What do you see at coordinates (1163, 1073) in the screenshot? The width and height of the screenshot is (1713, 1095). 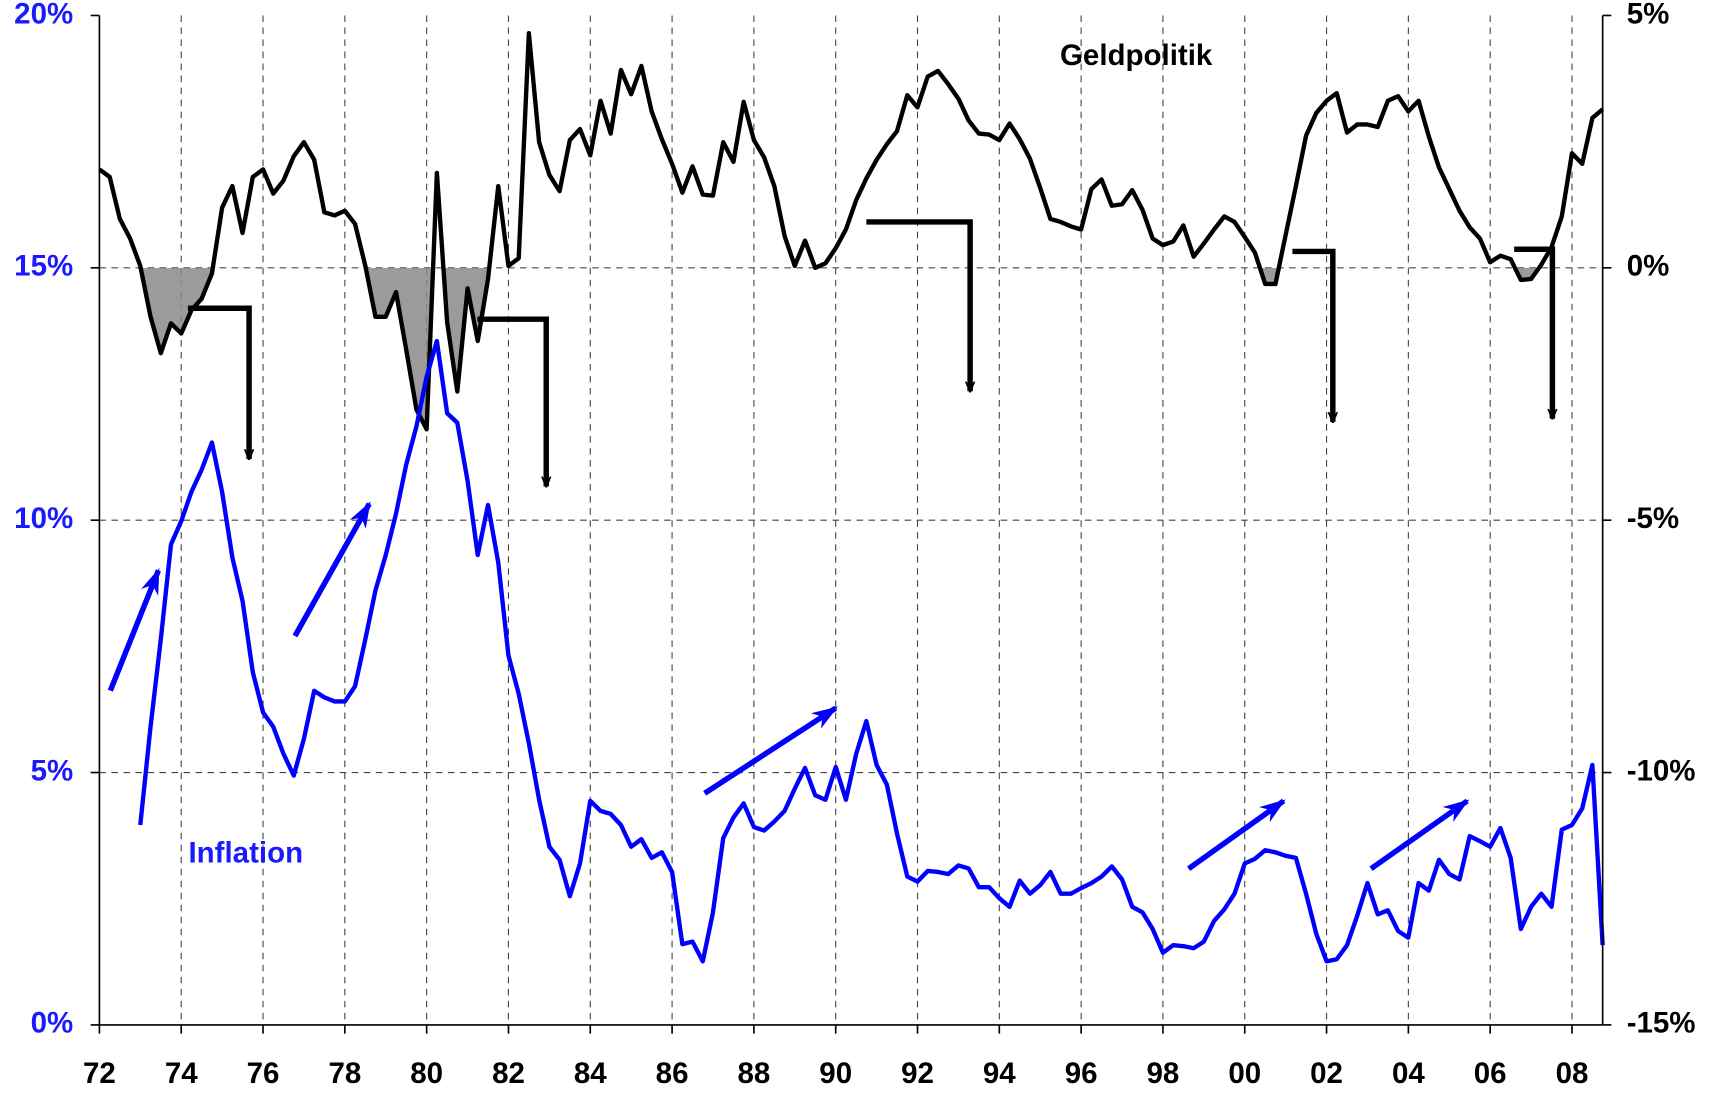 I see `x-tick-label: 98` at bounding box center [1163, 1073].